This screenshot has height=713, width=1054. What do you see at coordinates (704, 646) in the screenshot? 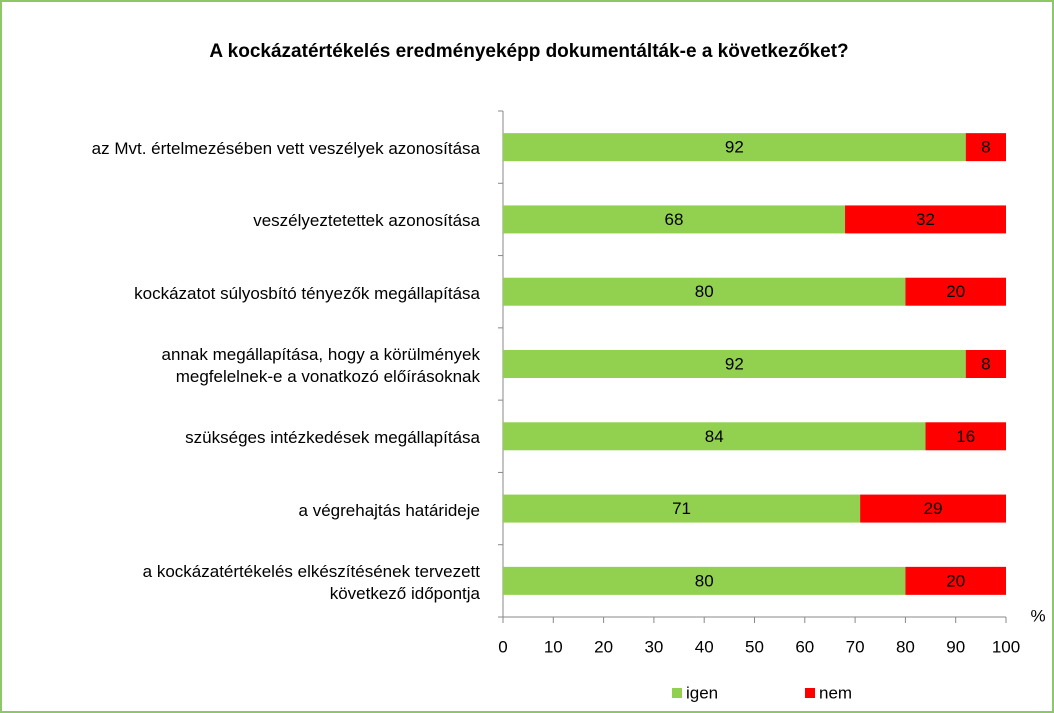
I see `x-tick-label: 40` at bounding box center [704, 646].